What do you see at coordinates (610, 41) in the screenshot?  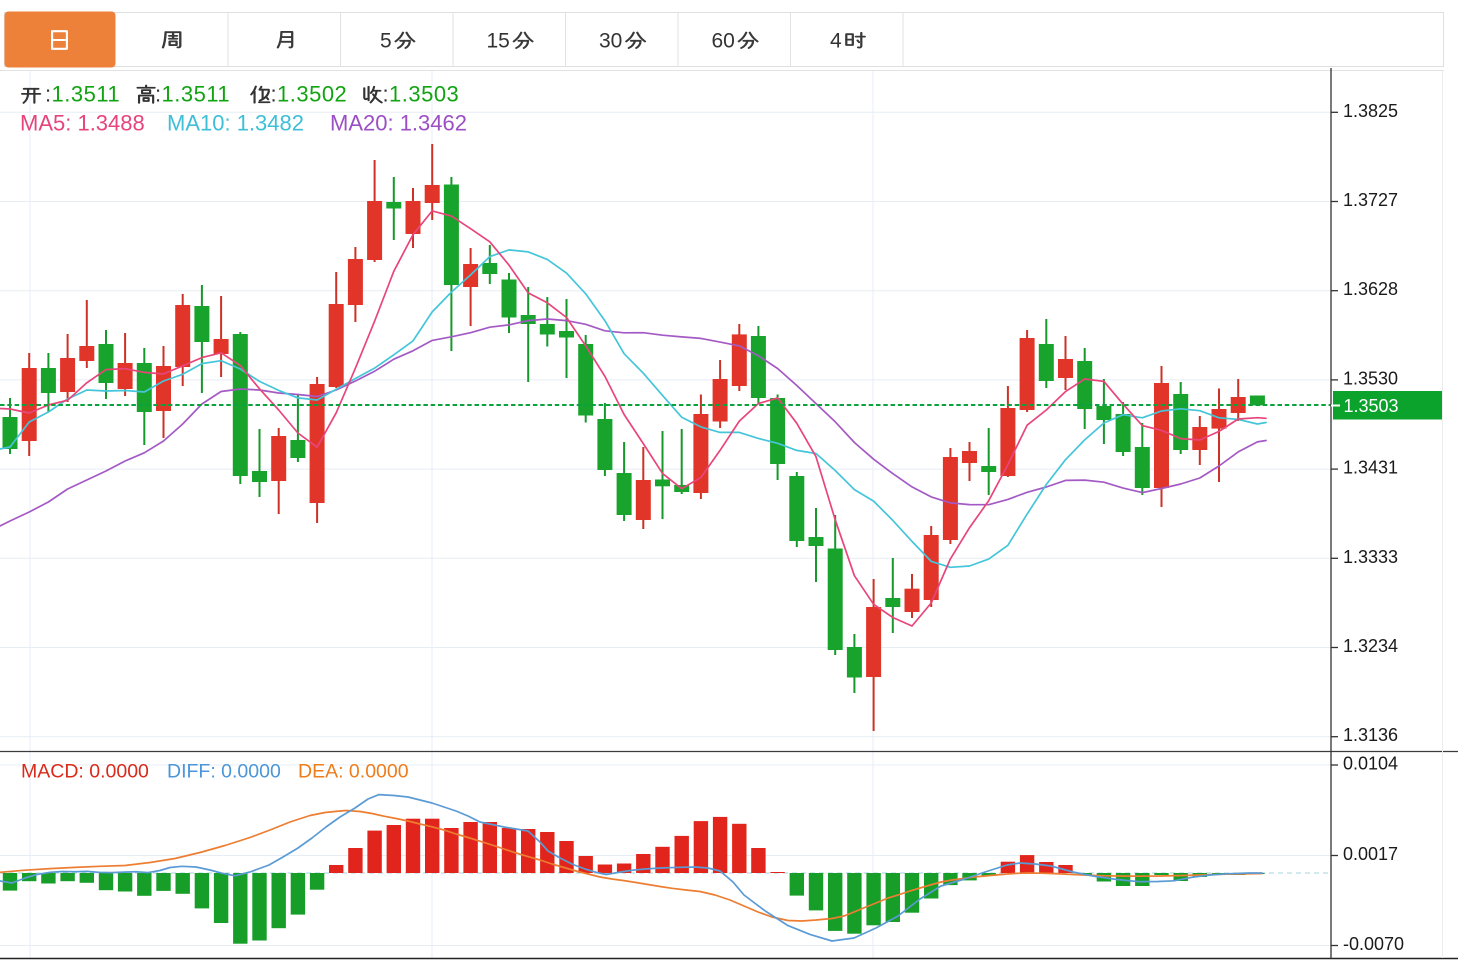 I see `svg-text: 30` at bounding box center [610, 41].